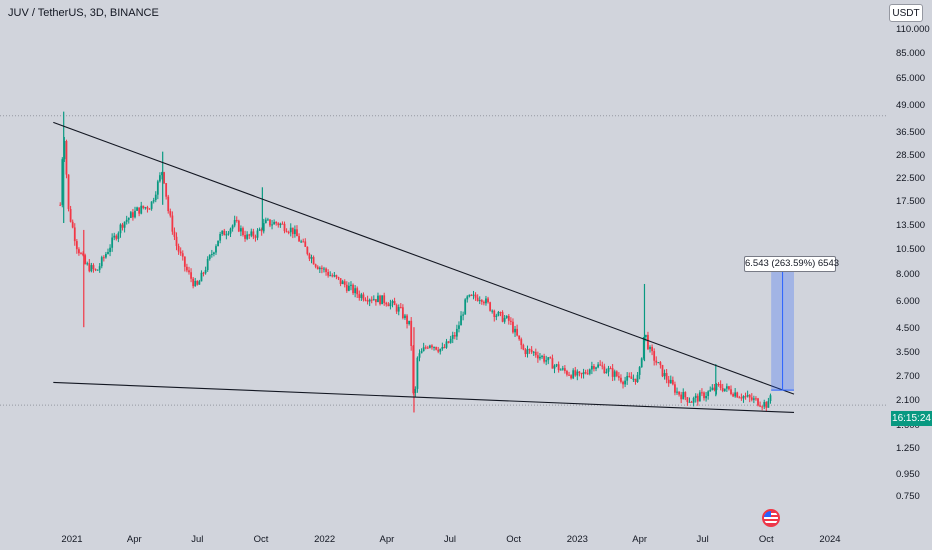 The width and height of the screenshot is (932, 550). Describe the element at coordinates (911, 105) in the screenshot. I see `price-tick-label: 49.000` at that location.